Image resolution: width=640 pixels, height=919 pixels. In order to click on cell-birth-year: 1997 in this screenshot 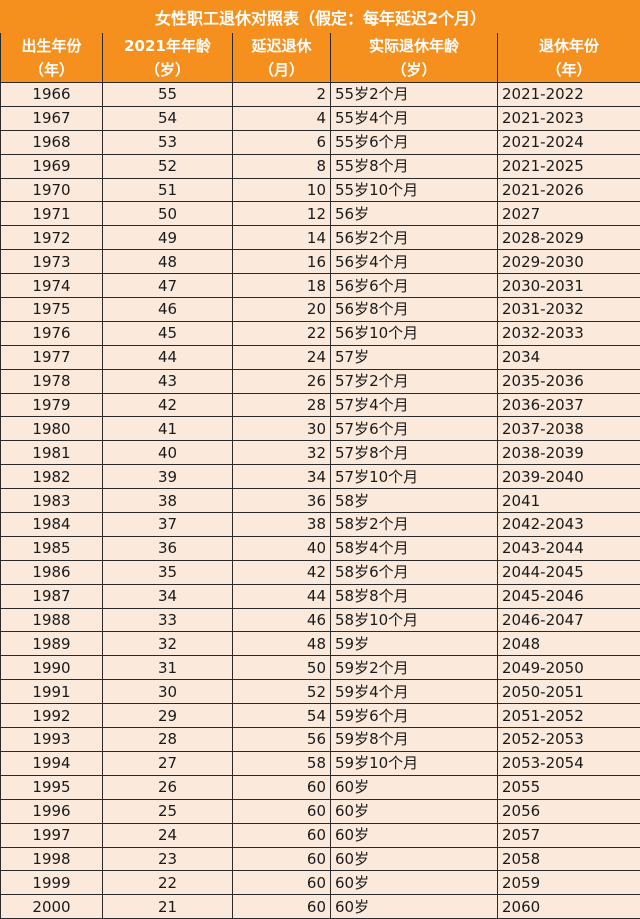, I will do `click(52, 835)`.